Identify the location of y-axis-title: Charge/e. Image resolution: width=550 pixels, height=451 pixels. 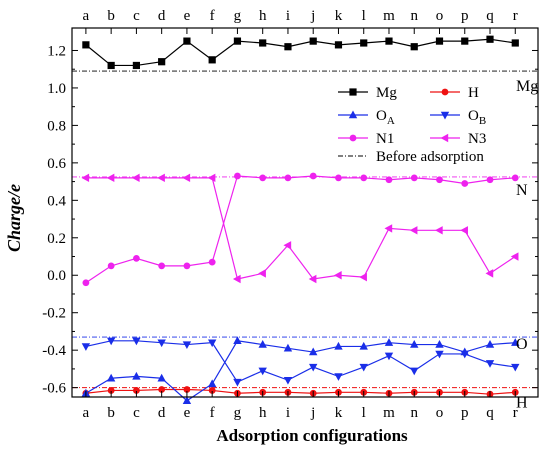
(14, 218).